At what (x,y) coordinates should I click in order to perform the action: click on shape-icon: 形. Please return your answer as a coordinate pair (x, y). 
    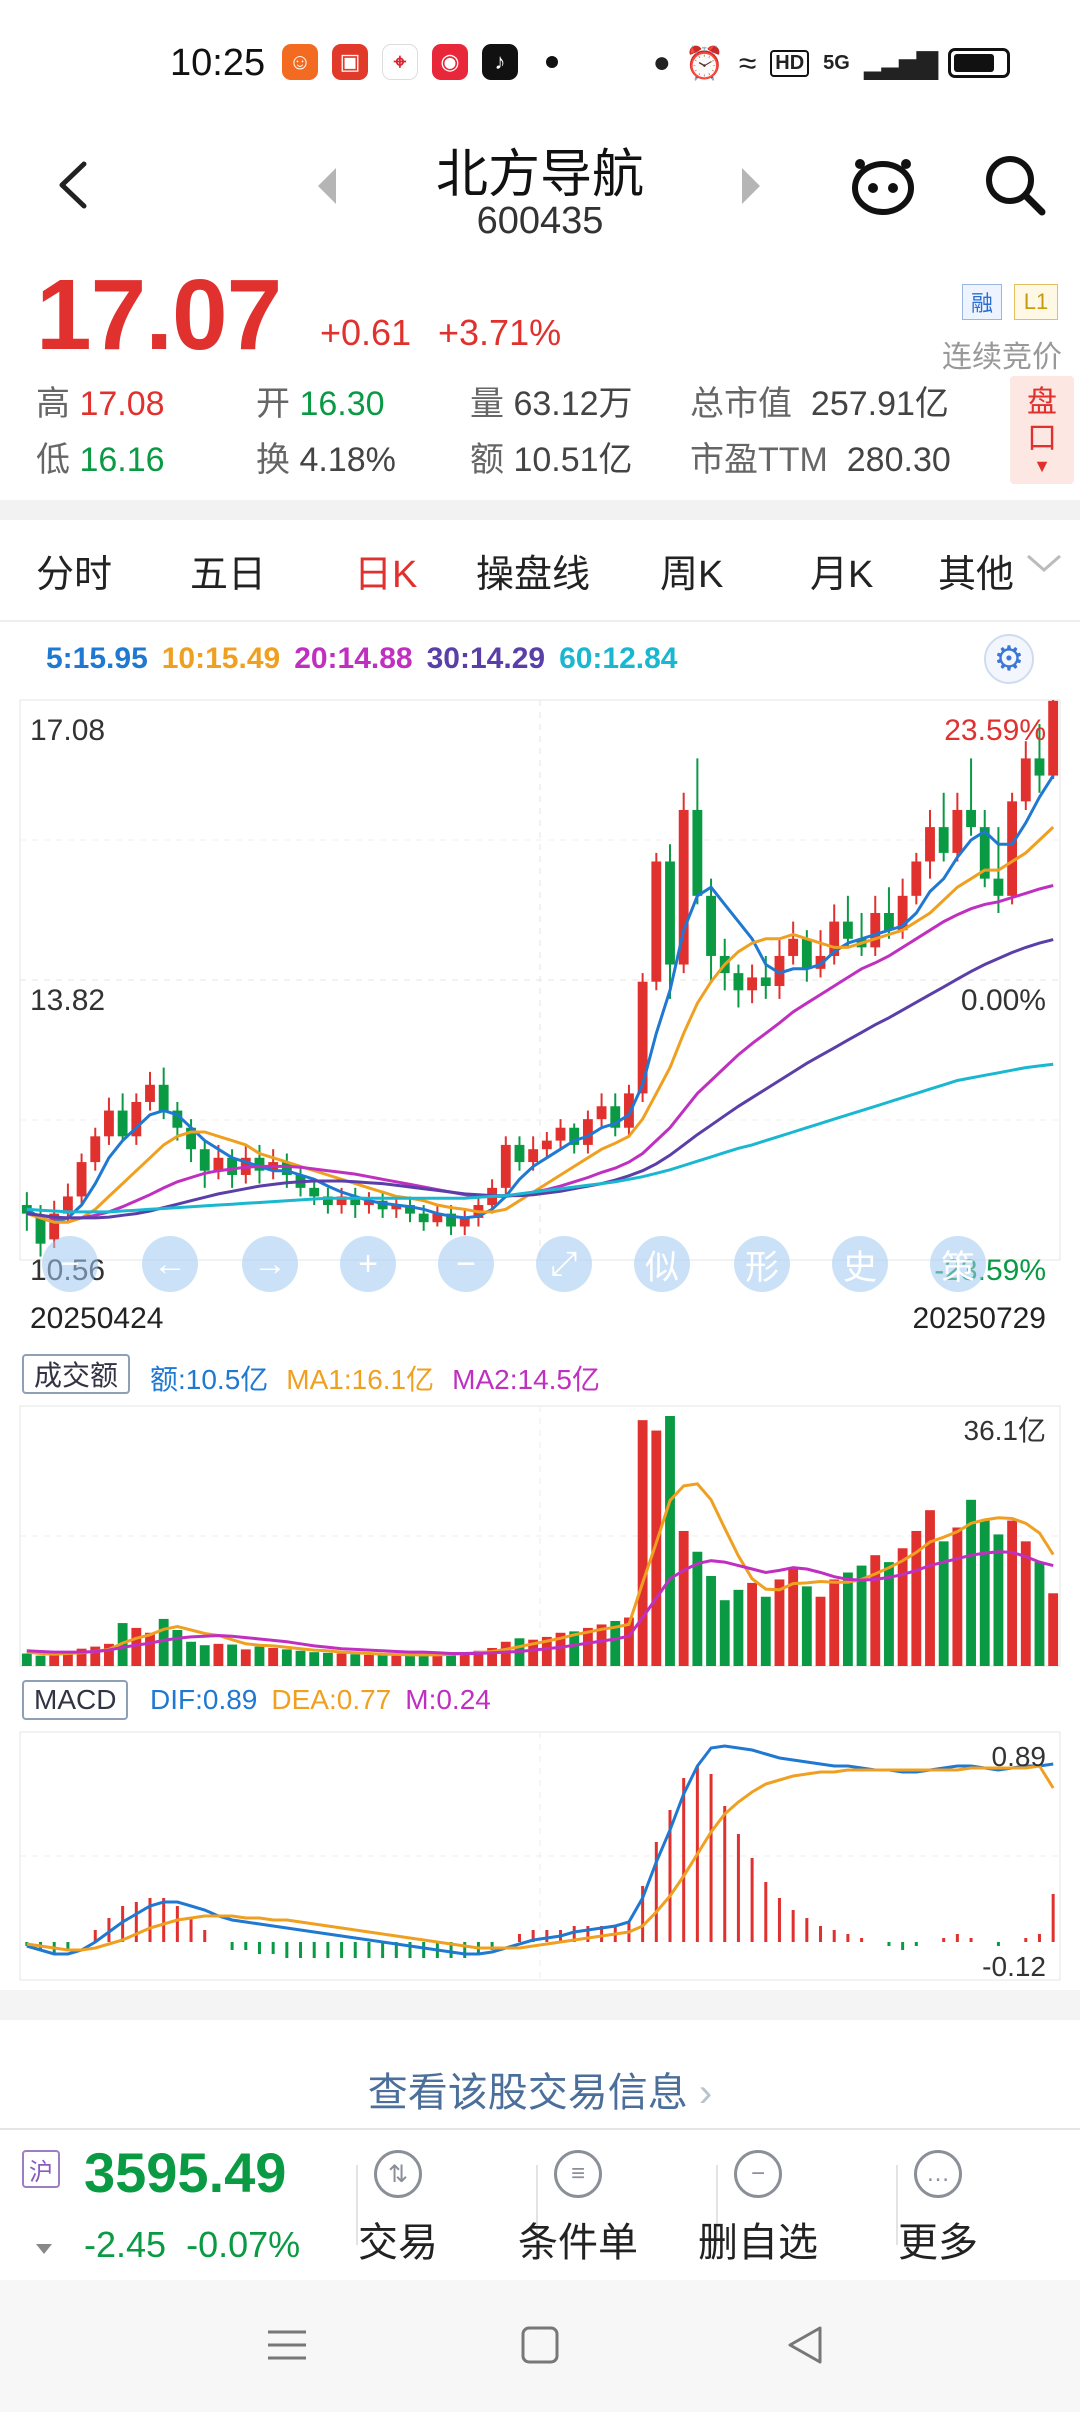
    Looking at the image, I should click on (762, 1264).